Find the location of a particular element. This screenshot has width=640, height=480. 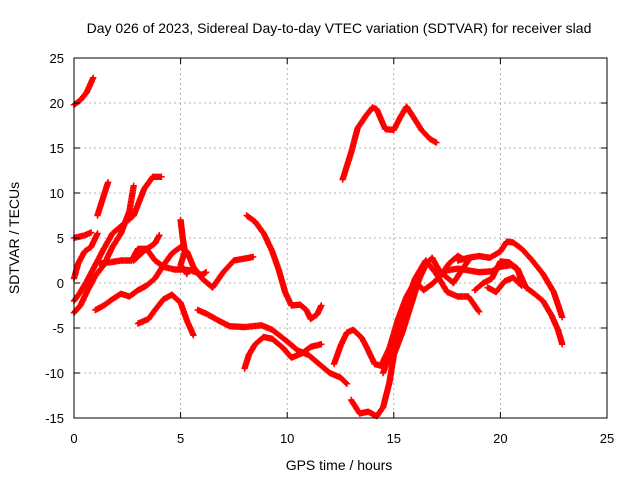

x-tick-label: 10 is located at coordinates (287, 438).